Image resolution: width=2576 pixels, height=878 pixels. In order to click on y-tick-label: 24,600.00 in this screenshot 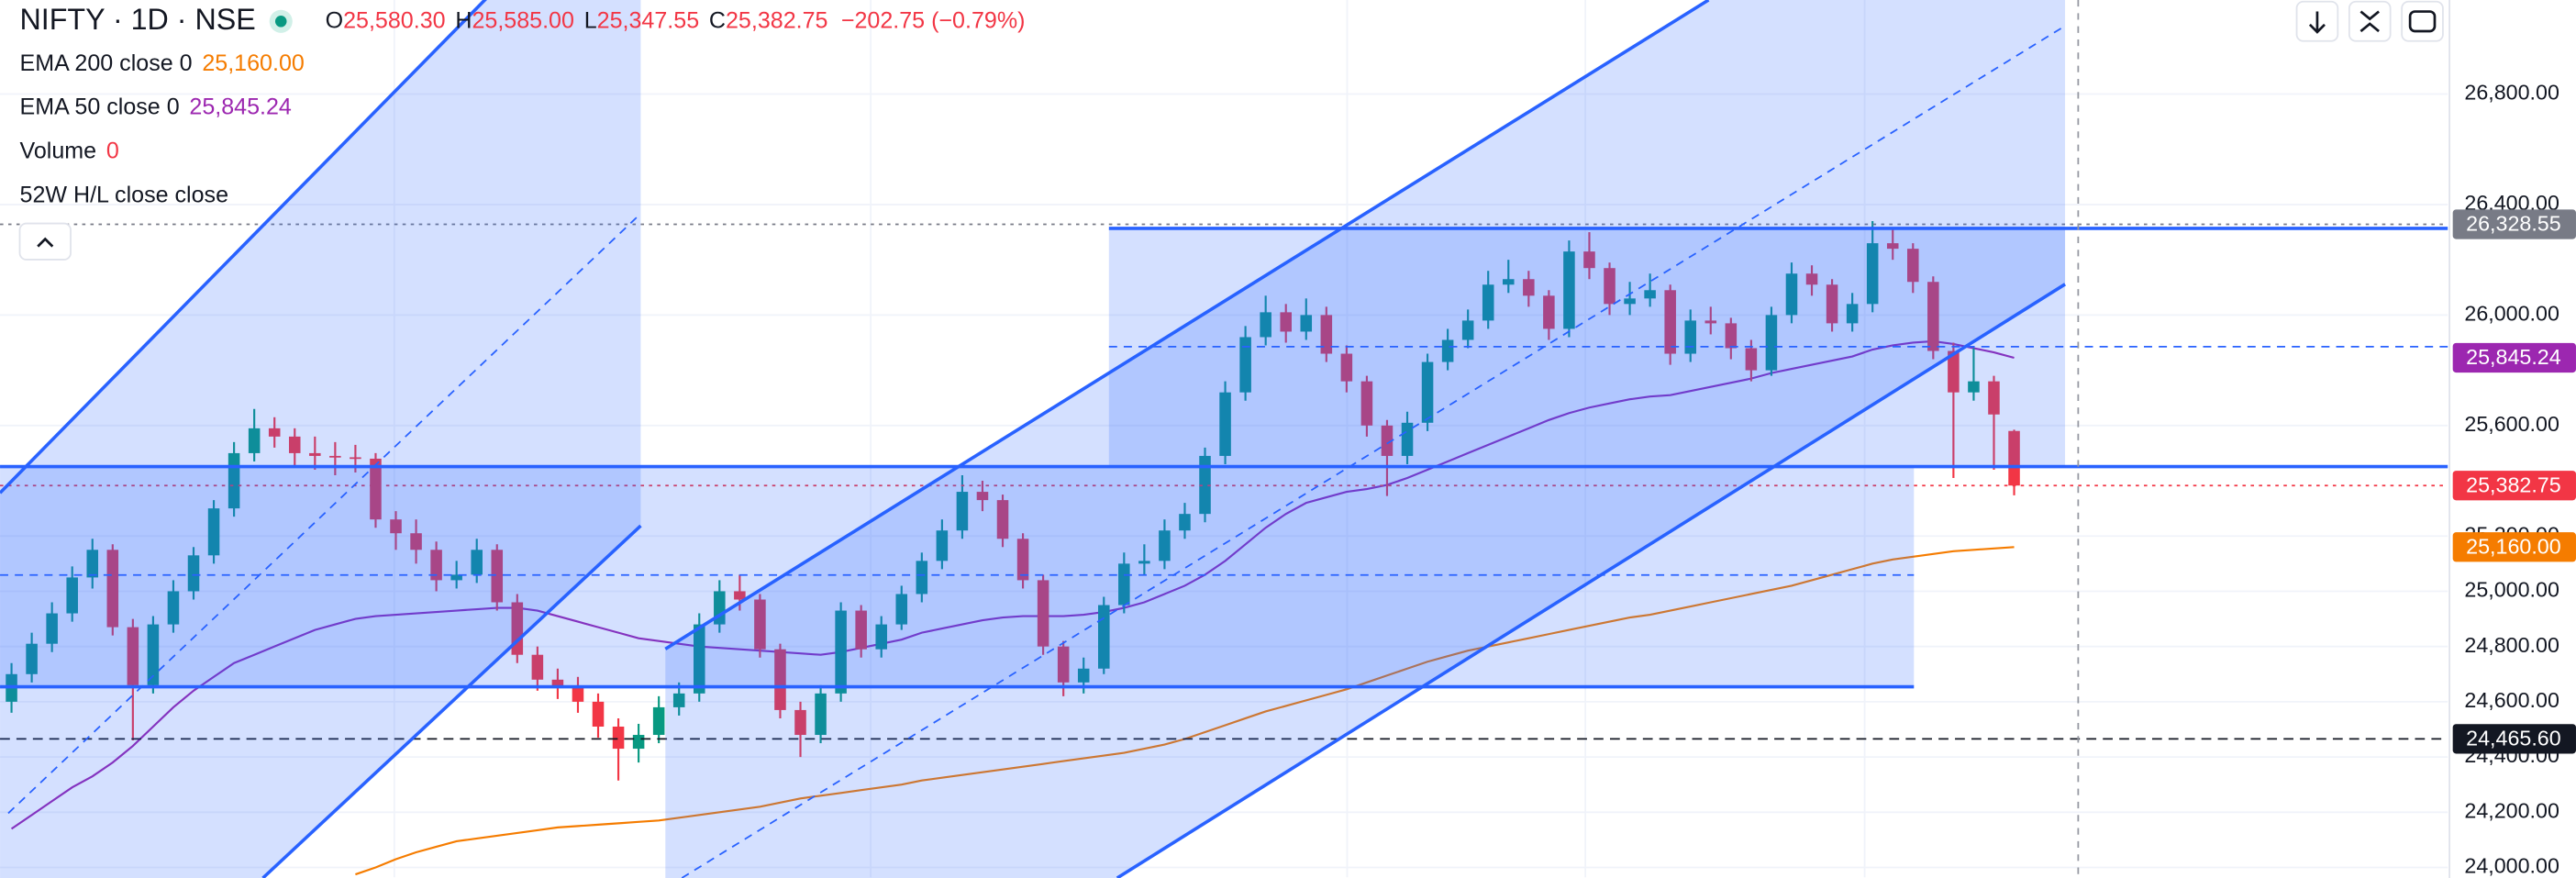, I will do `click(2511, 700)`.